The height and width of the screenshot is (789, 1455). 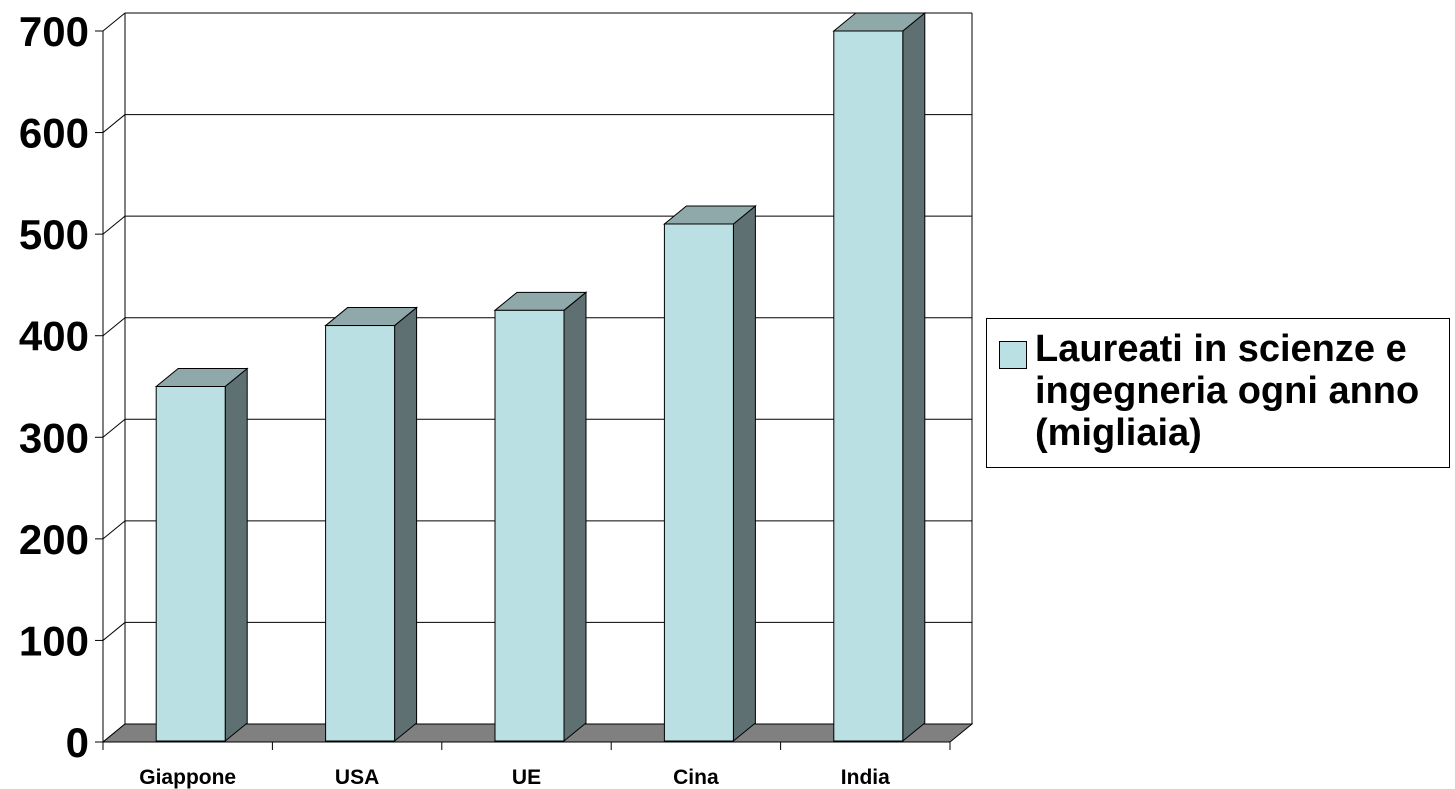 What do you see at coordinates (54, 640) in the screenshot?
I see `y-tick-label: 100` at bounding box center [54, 640].